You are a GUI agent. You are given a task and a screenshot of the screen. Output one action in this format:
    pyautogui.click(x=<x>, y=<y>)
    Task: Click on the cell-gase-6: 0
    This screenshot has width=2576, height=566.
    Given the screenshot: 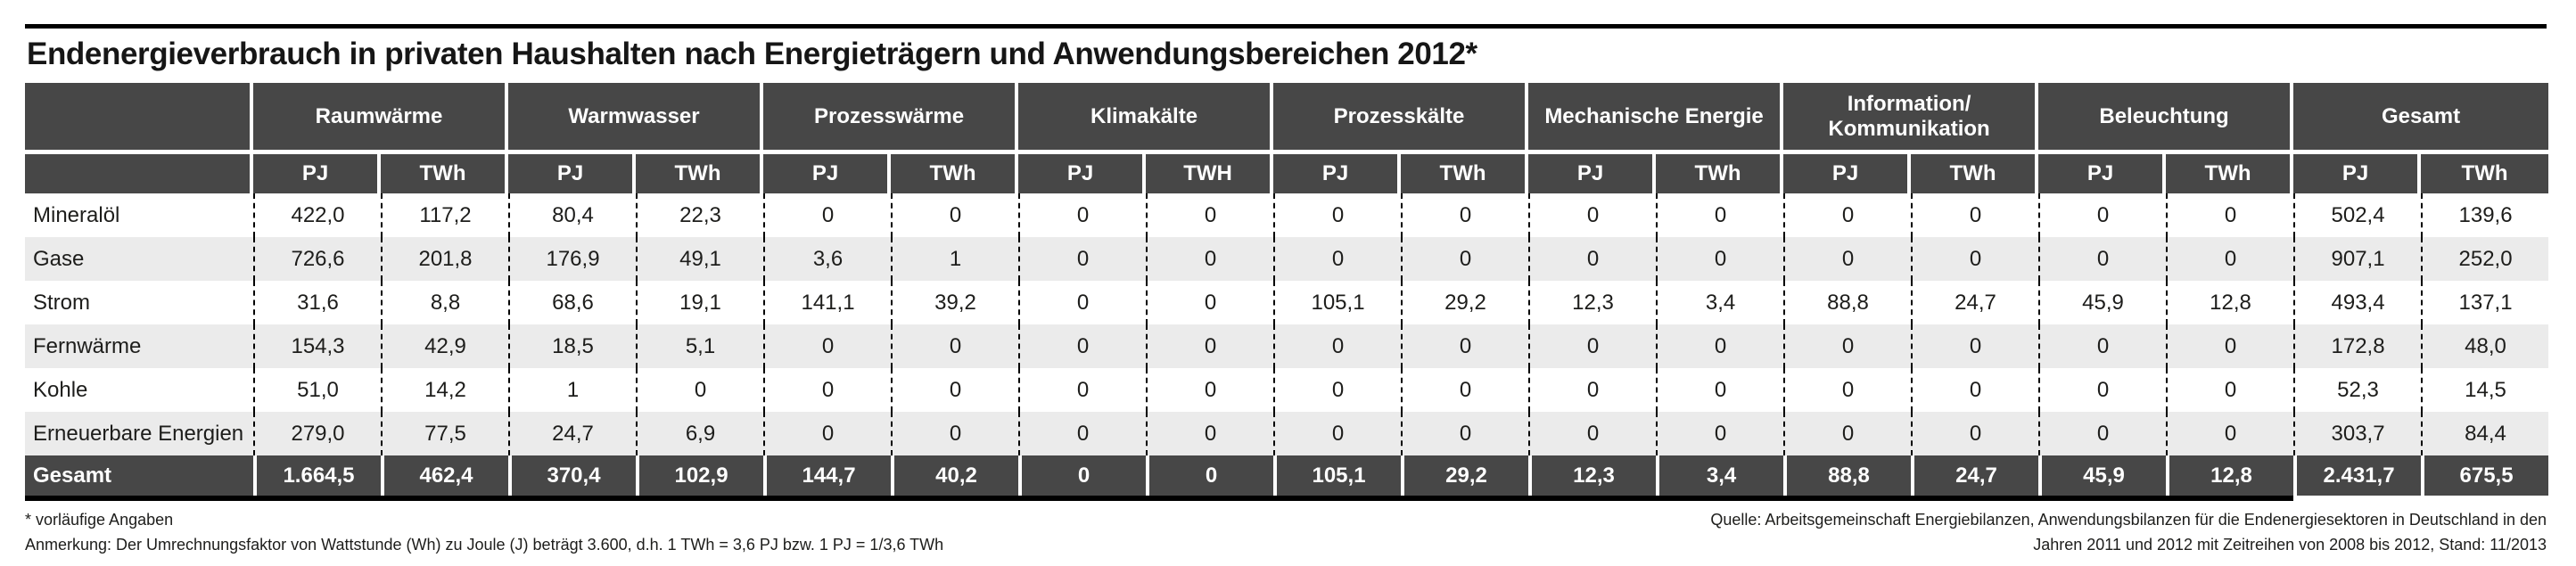 What is the action you would take?
    pyautogui.click(x=1082, y=259)
    